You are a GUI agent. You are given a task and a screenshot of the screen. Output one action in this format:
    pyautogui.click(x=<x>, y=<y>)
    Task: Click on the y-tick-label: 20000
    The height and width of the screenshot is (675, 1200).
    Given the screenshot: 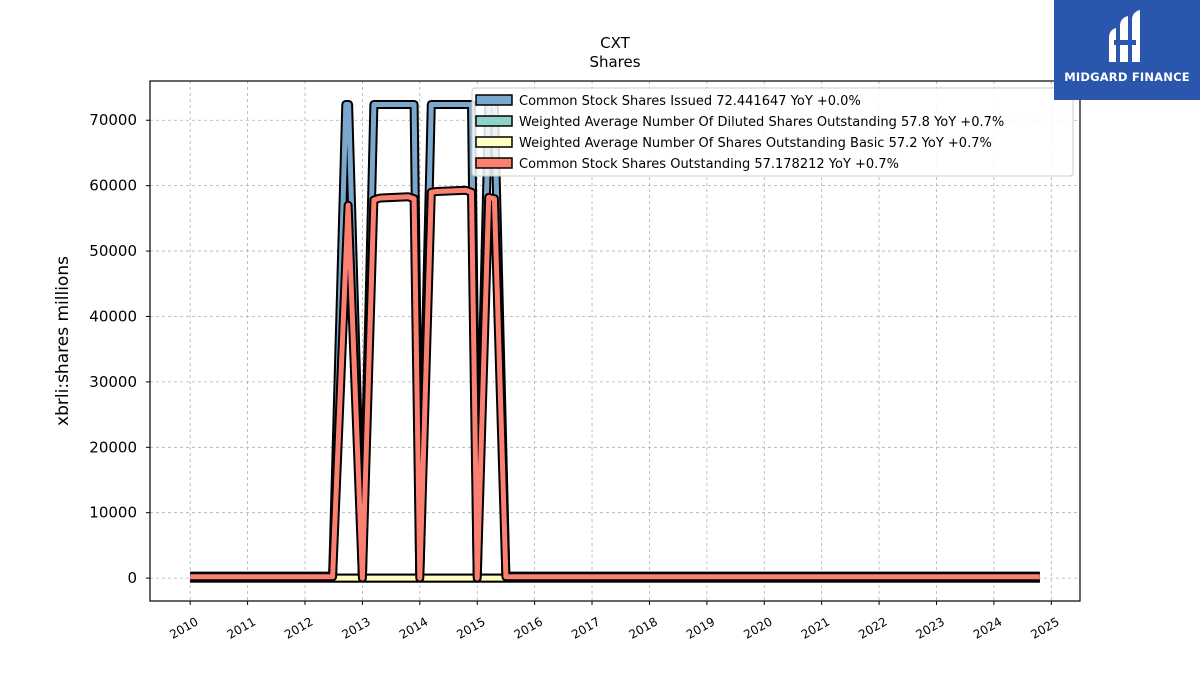 What is the action you would take?
    pyautogui.click(x=113, y=447)
    